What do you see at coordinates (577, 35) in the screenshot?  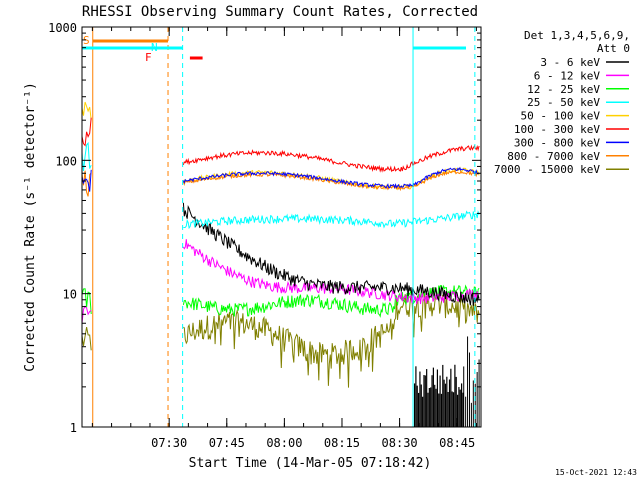 I see `legend-header-line-1: Det 1,3,4,5,6,9,` at bounding box center [577, 35].